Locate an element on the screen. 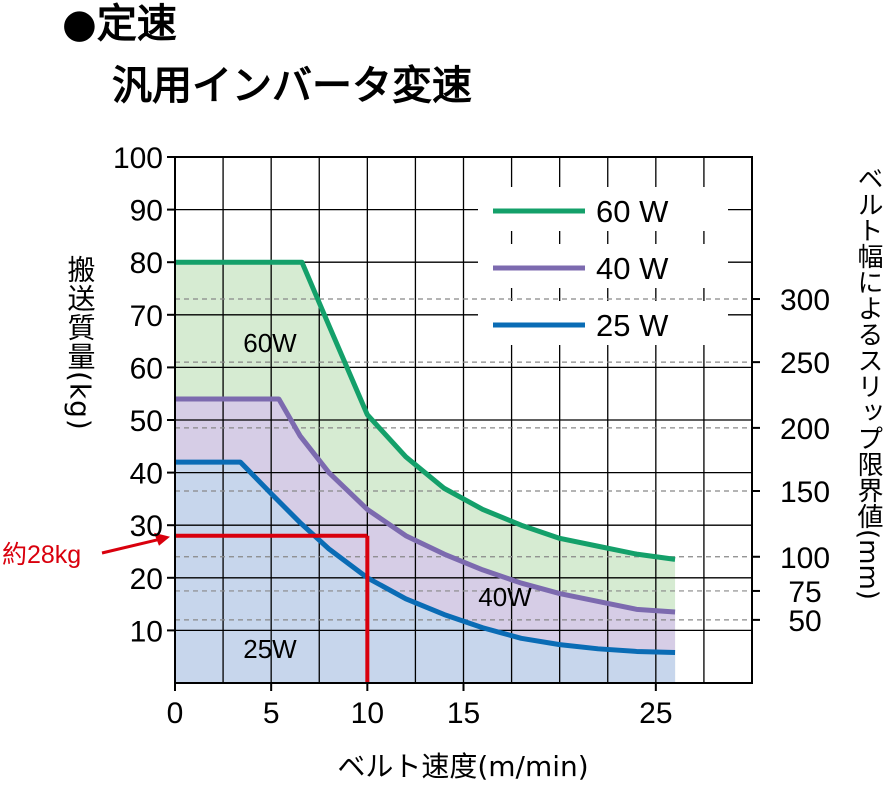  y-tick-label: 100 is located at coordinates (138, 158).